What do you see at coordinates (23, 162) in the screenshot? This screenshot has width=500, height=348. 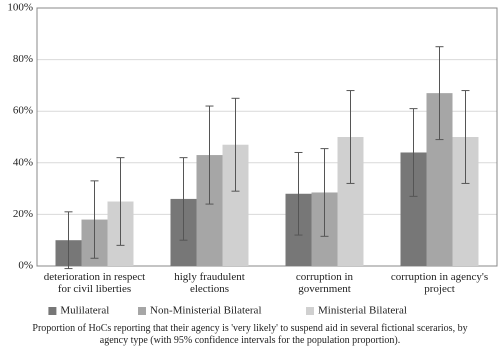 I see `y-tick-label: 40%` at bounding box center [23, 162].